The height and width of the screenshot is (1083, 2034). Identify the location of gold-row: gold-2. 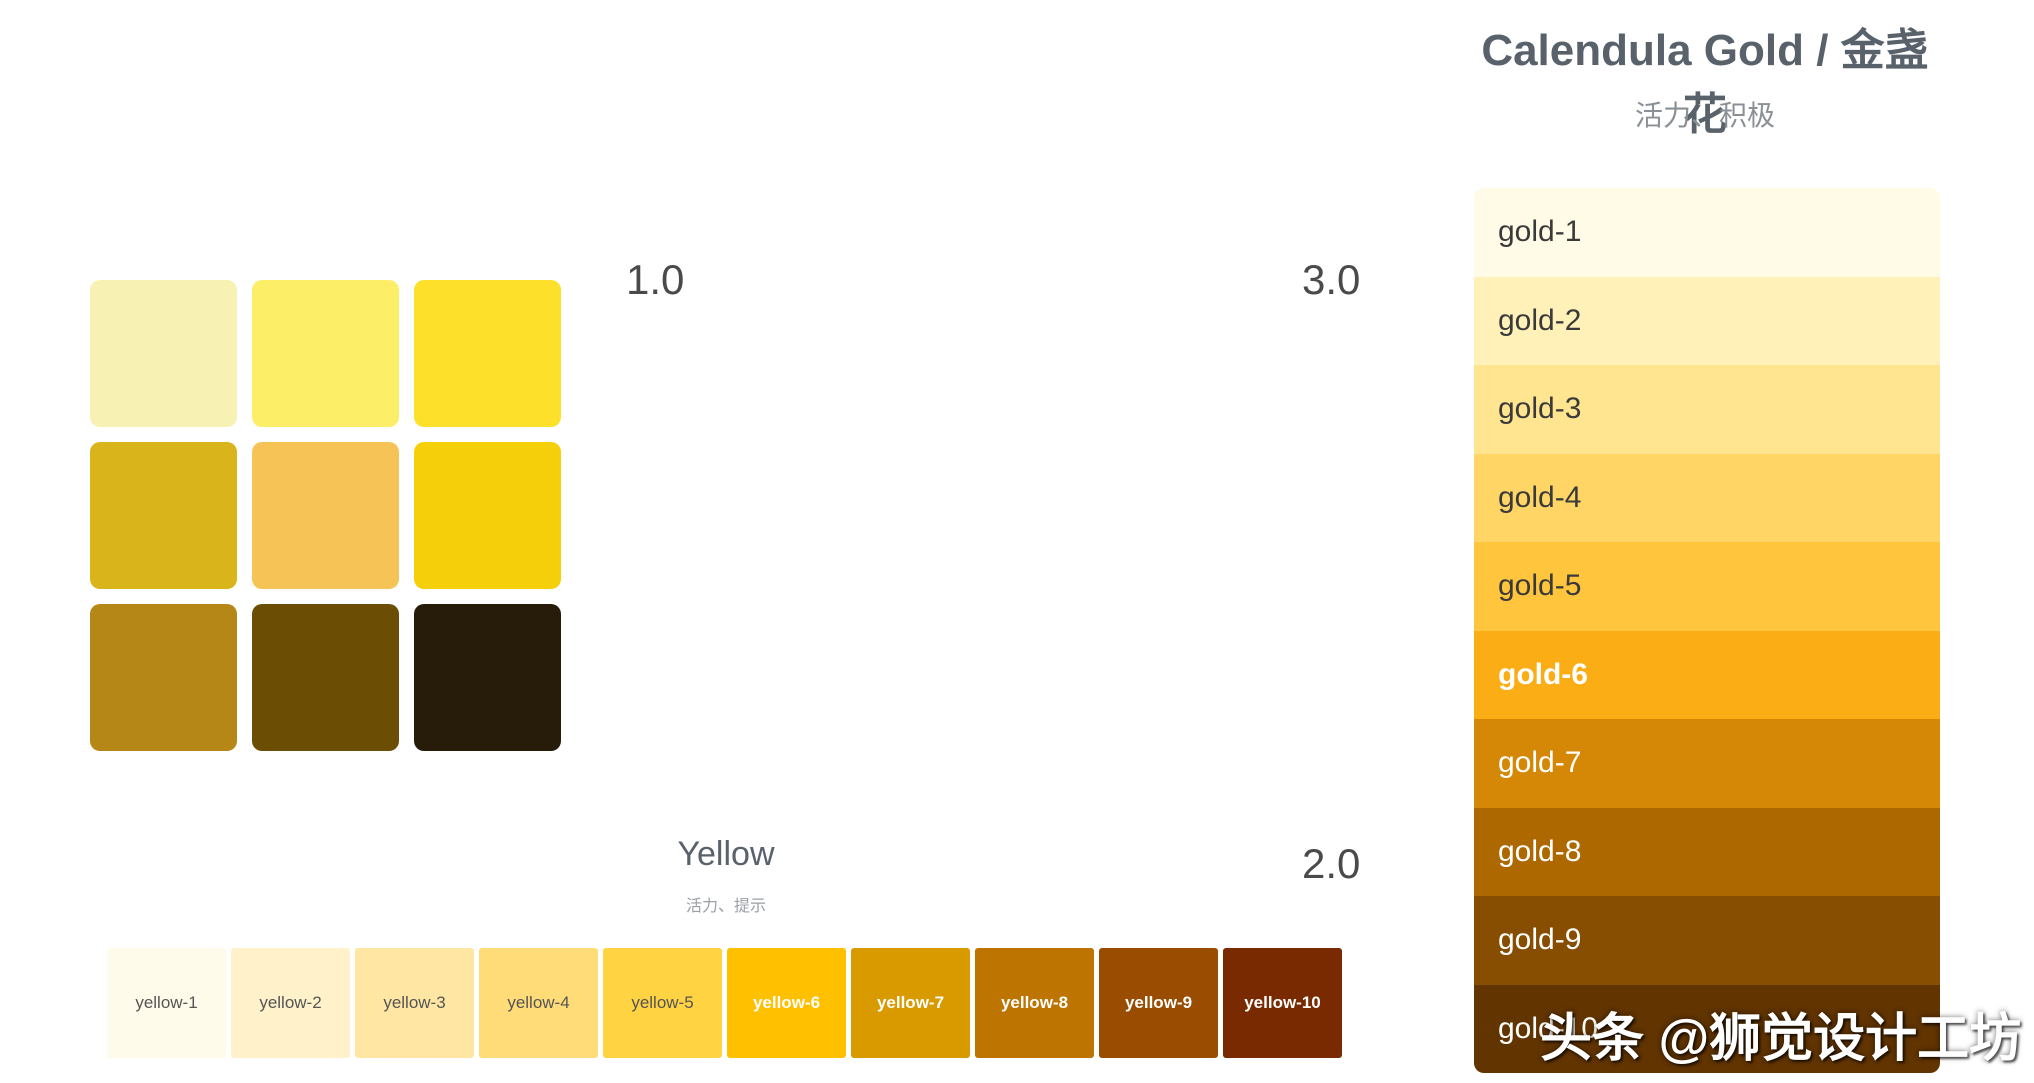
(1707, 320).